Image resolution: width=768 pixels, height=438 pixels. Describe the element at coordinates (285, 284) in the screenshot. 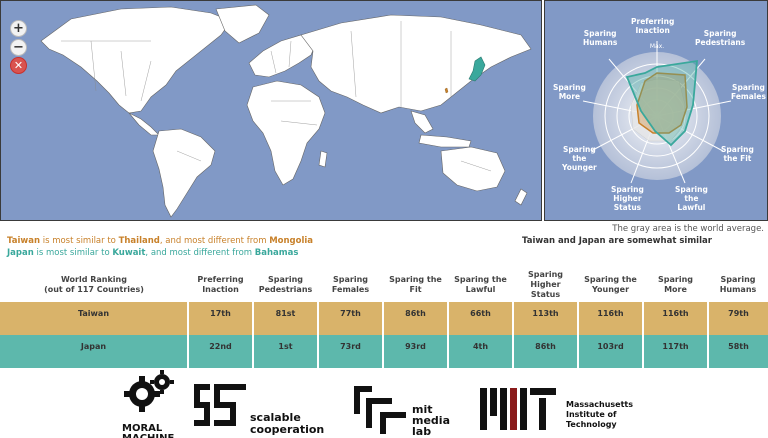

I see `header-sparing-pedestrians: Sparing Pedestrians` at that location.